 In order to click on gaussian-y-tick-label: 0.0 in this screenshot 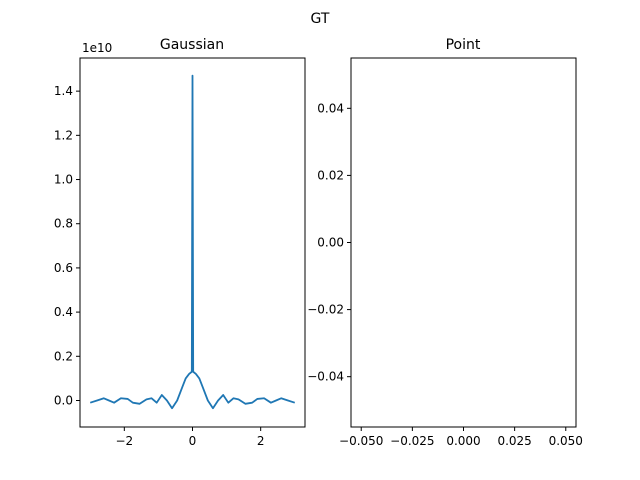, I will do `click(63, 400)`.